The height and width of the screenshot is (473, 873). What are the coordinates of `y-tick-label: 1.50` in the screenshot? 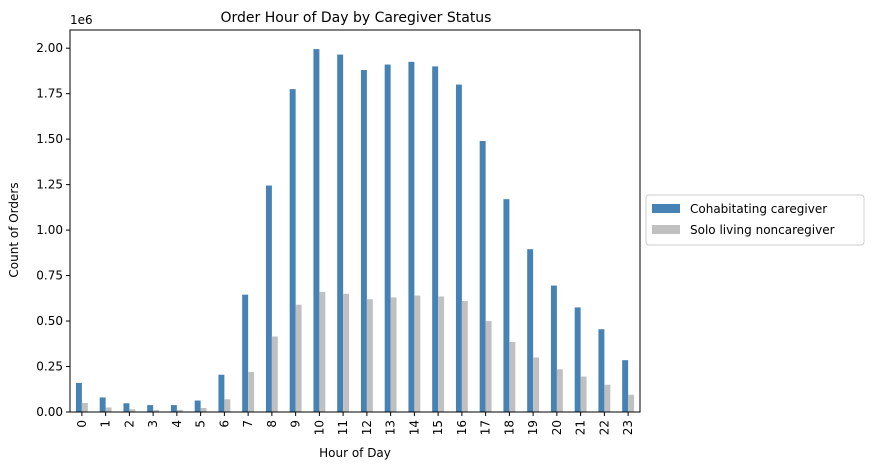 It's located at (49, 139).